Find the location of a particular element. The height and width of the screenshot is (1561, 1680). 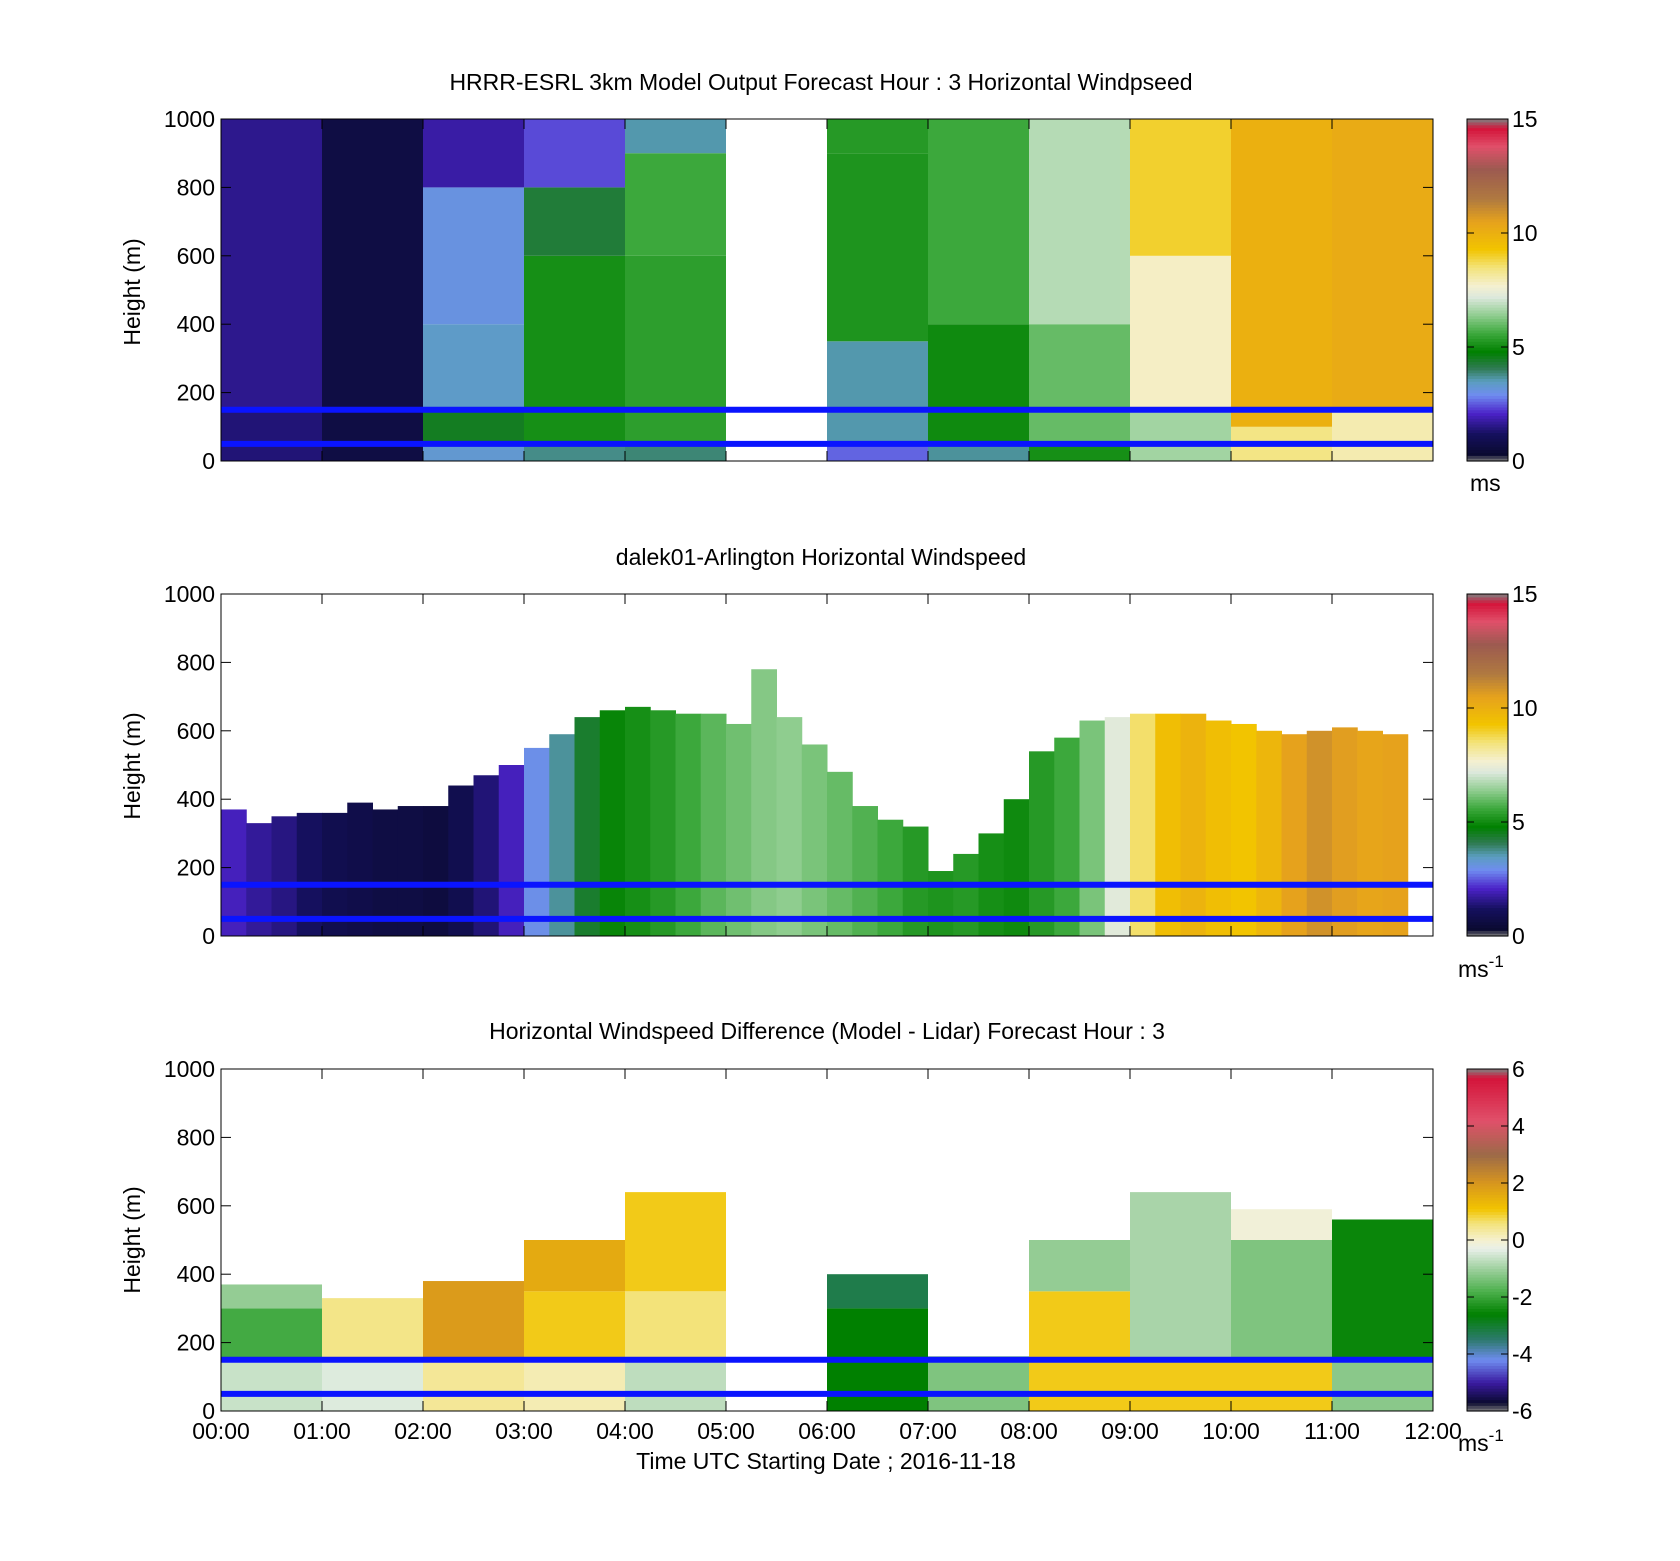

y-tick-label: 800 is located at coordinates (196, 187).